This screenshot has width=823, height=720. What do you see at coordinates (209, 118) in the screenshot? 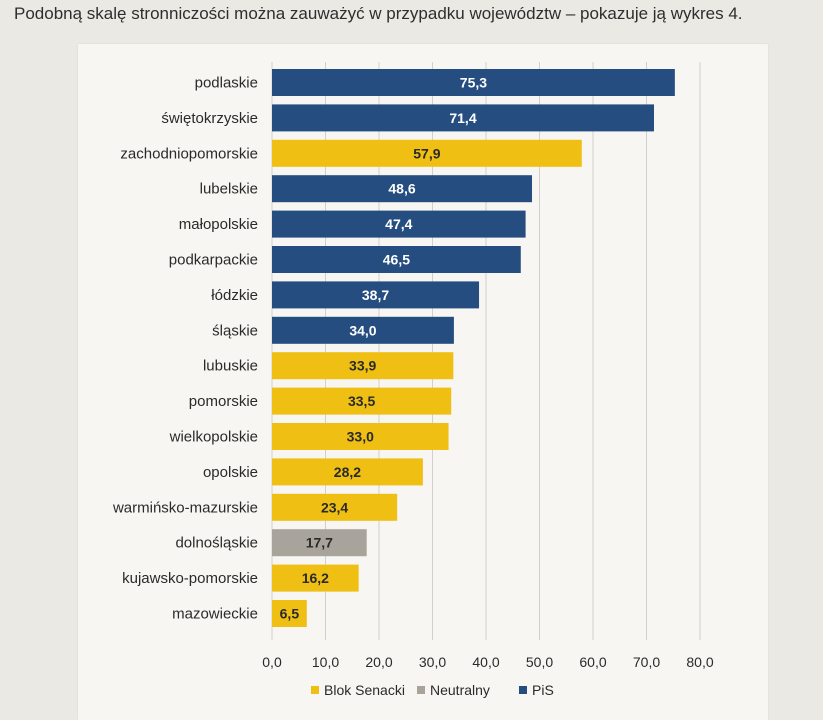
I see `category-label: świętokrzyskie` at bounding box center [209, 118].